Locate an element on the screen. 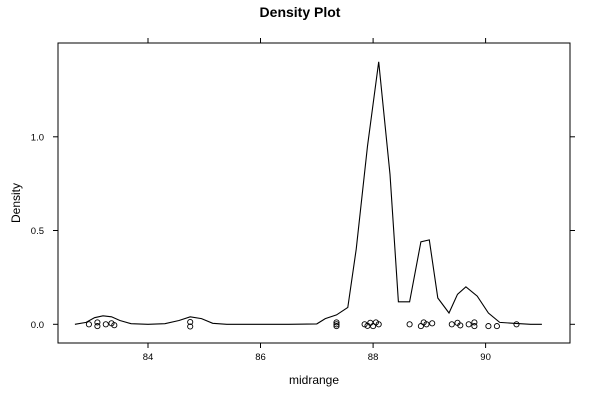 Image resolution: width=599 pixels, height=400 pixels. x-tick-label: 88 is located at coordinates (373, 357).